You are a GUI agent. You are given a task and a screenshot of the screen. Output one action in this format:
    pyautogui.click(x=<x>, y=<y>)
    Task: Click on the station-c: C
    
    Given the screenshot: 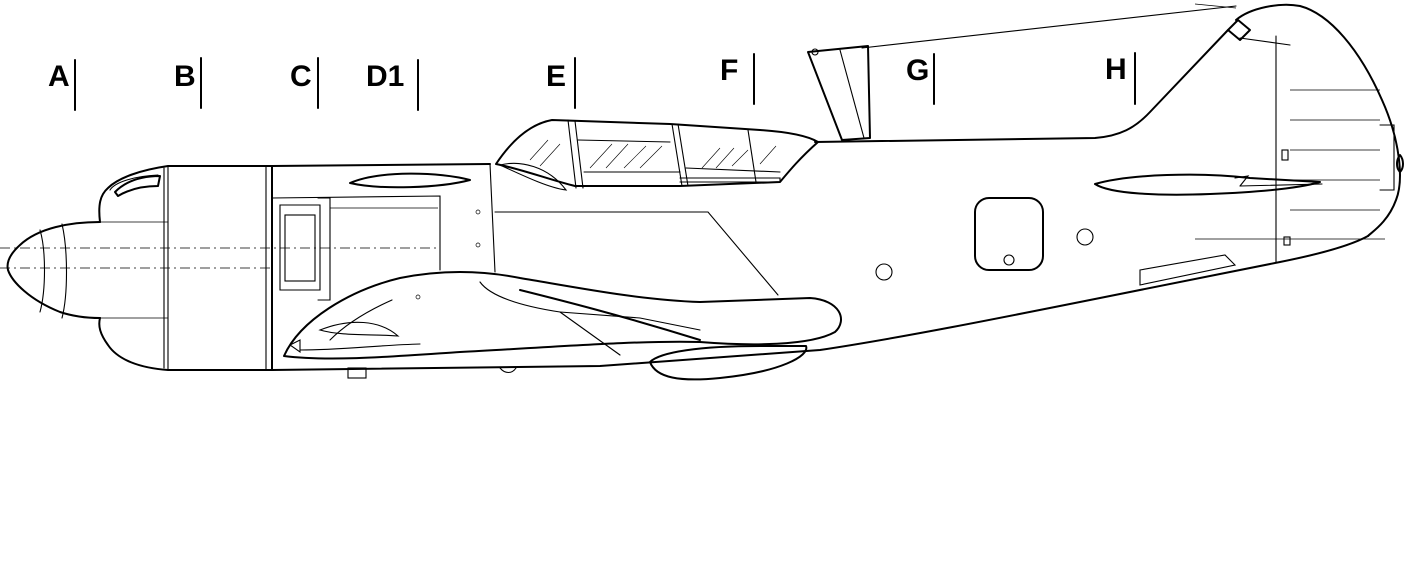 What is the action you would take?
    pyautogui.click(x=304, y=83)
    